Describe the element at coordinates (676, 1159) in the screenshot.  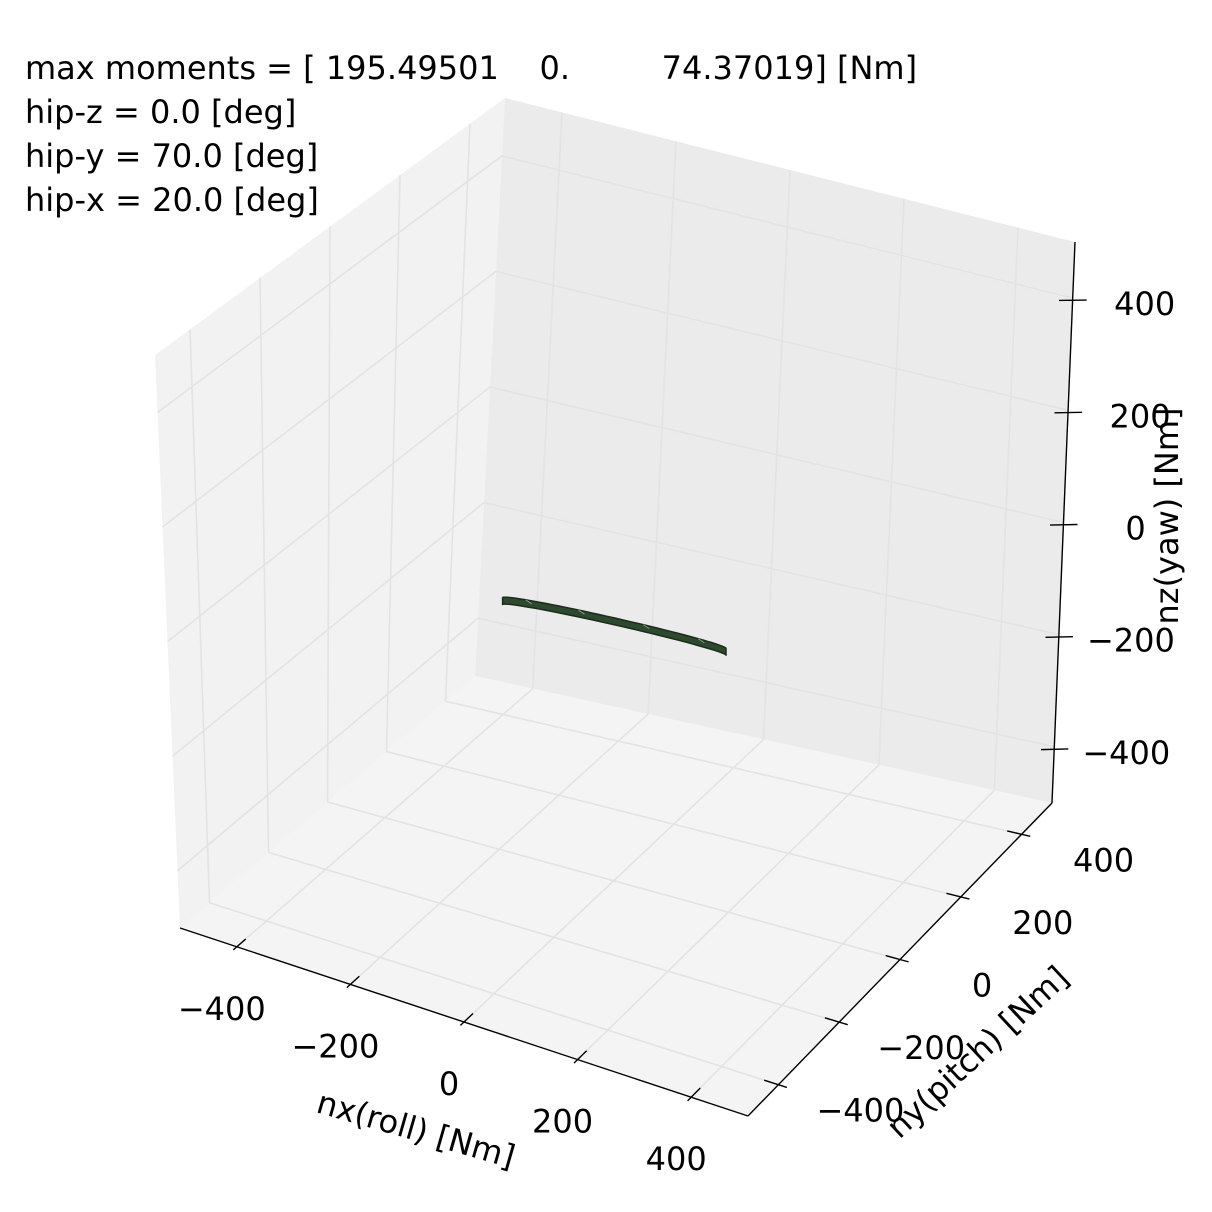
I see `x-tick-label: 400` at that location.